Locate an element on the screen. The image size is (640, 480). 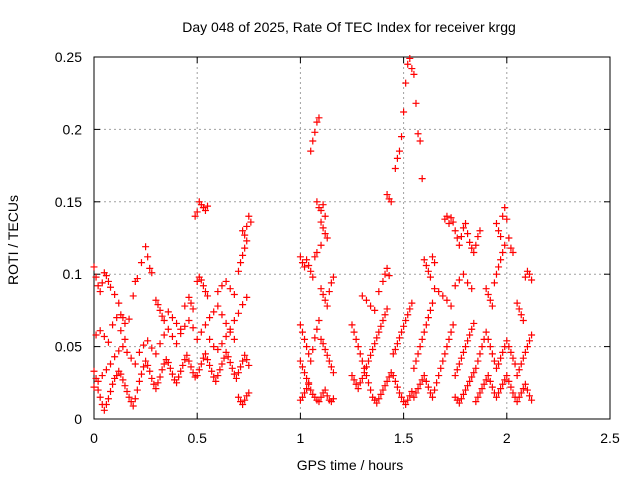
x-tick-label: 1 is located at coordinates (301, 438).